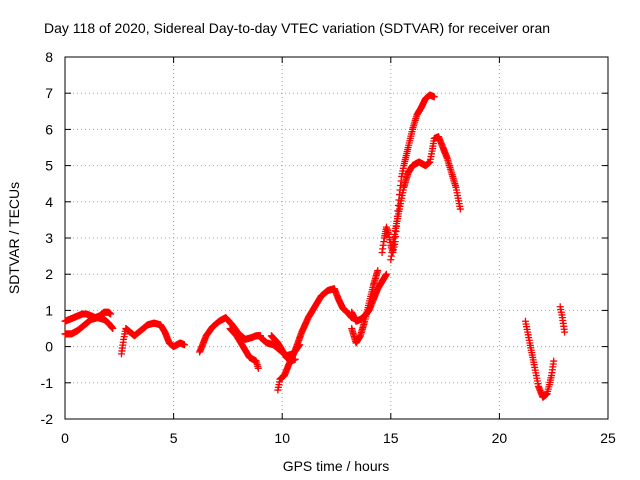 This screenshot has width=640, height=480. What do you see at coordinates (500, 438) in the screenshot?
I see `x-tick-label: 20` at bounding box center [500, 438].